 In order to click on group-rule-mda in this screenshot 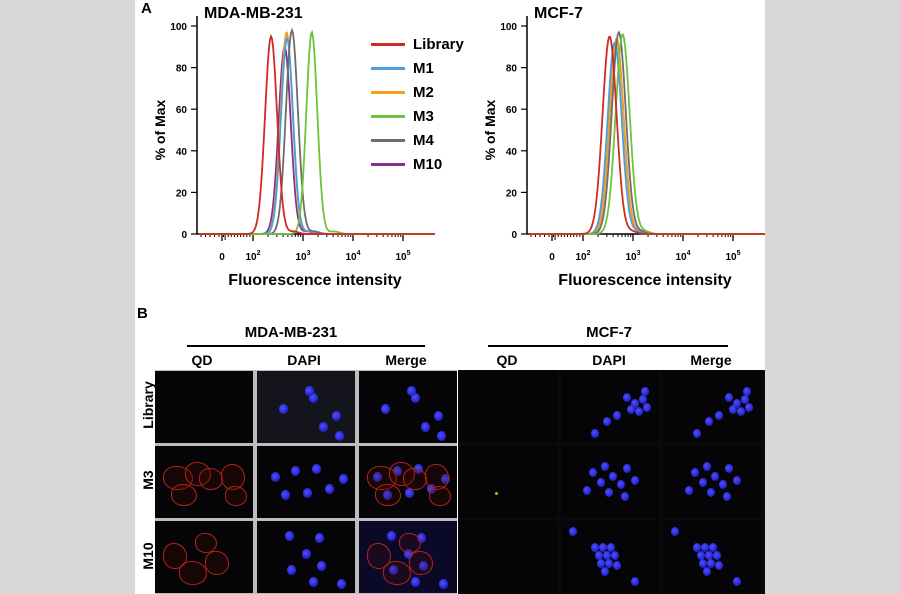, I will do `click(306, 346)`.